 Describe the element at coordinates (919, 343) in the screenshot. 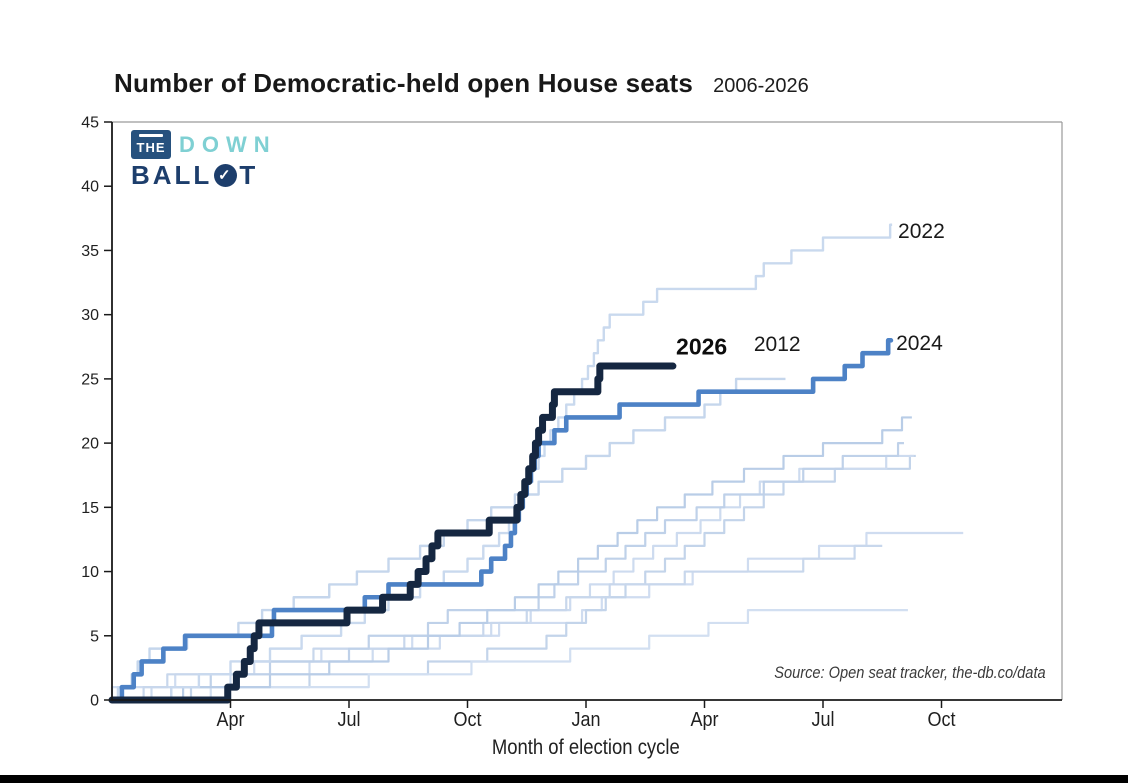

I see `annotation-2024: 2024` at that location.